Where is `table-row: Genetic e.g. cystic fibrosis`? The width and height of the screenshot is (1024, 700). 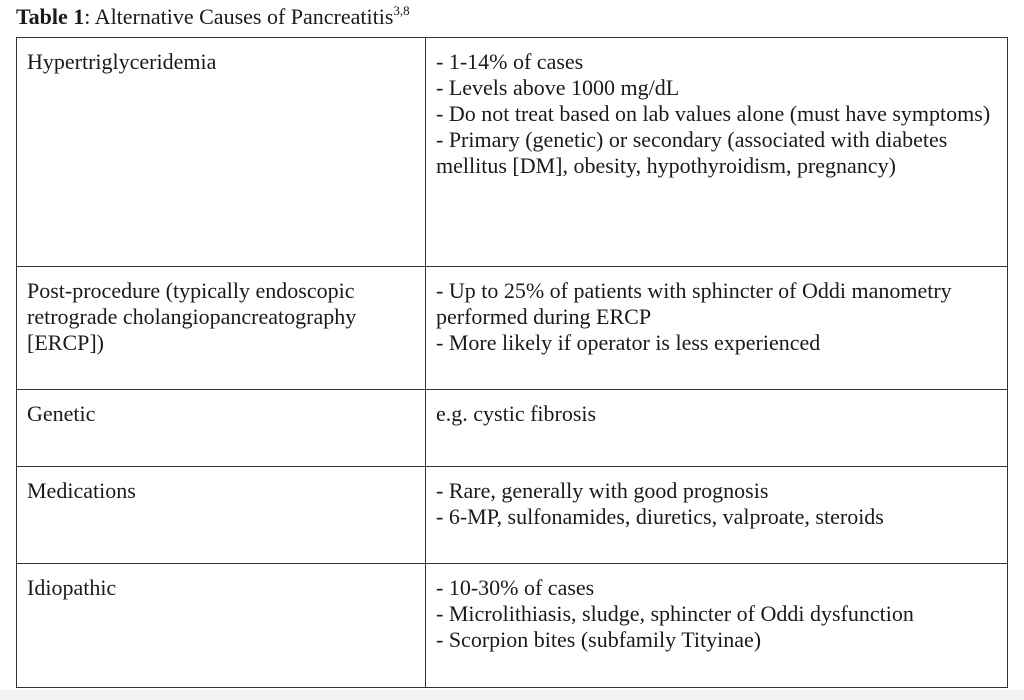
table-row: Genetic e.g. cystic fibrosis is located at coordinates (512, 428).